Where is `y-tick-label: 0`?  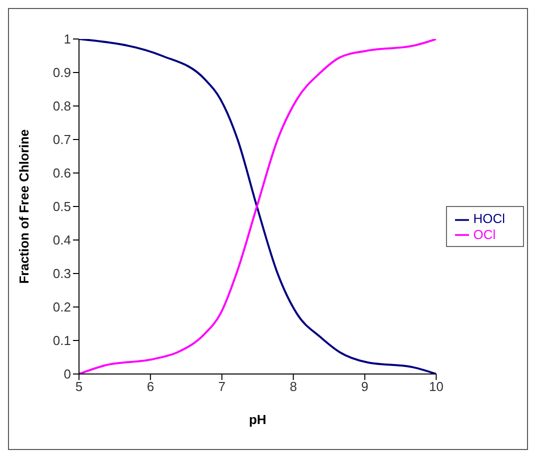
y-tick-label: 0 is located at coordinates (67, 374).